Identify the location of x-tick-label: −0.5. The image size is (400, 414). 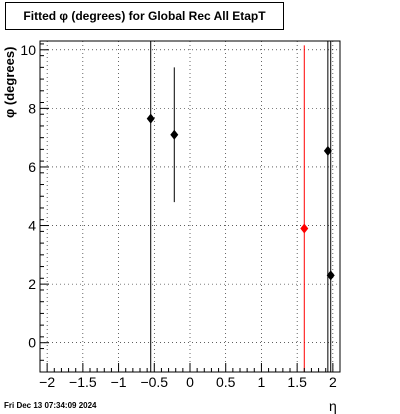
(154, 382).